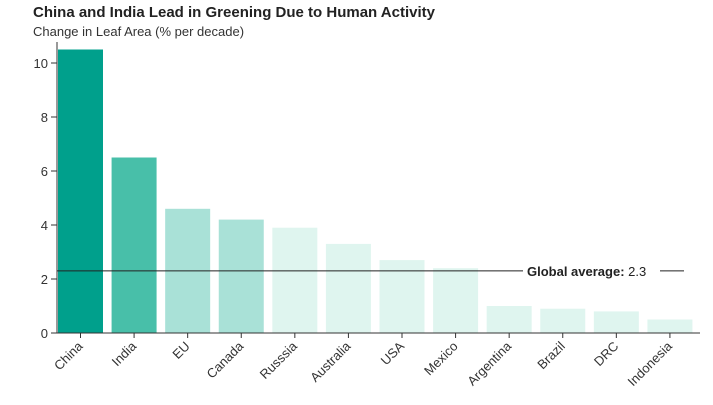 The height and width of the screenshot is (405, 713). Describe the element at coordinates (551, 355) in the screenshot. I see `x-tick-label: Brazil` at that location.